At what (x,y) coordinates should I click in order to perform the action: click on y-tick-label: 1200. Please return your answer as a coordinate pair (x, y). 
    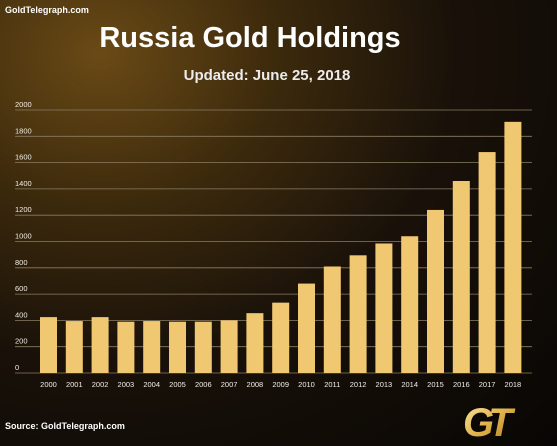
    Looking at the image, I should click on (23, 209).